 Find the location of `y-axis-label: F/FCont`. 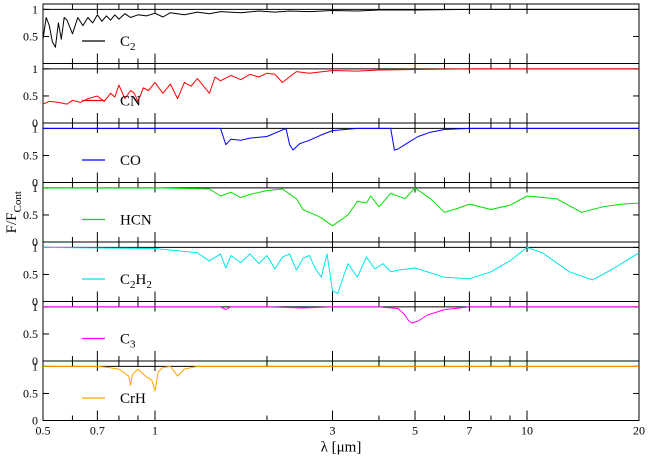

y-axis-label: F/FCont is located at coordinates (14, 212).